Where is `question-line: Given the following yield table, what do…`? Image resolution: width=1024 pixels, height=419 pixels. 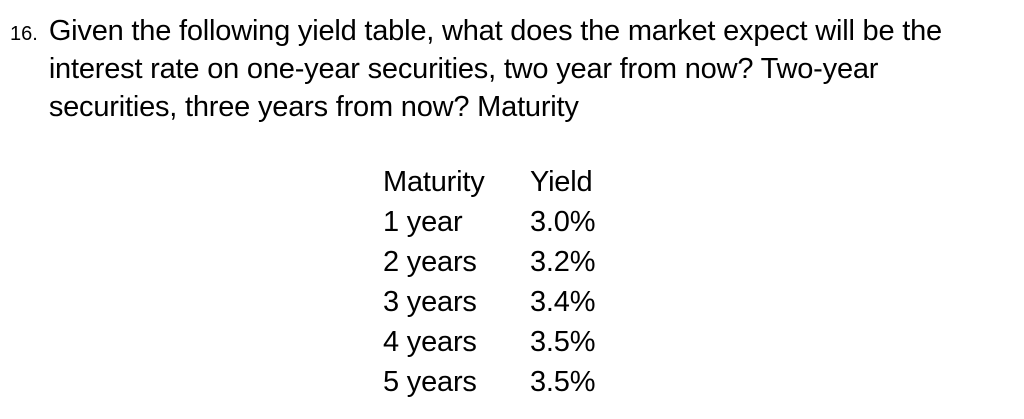 question-line: Given the following yield table, what do… is located at coordinates (495, 31).